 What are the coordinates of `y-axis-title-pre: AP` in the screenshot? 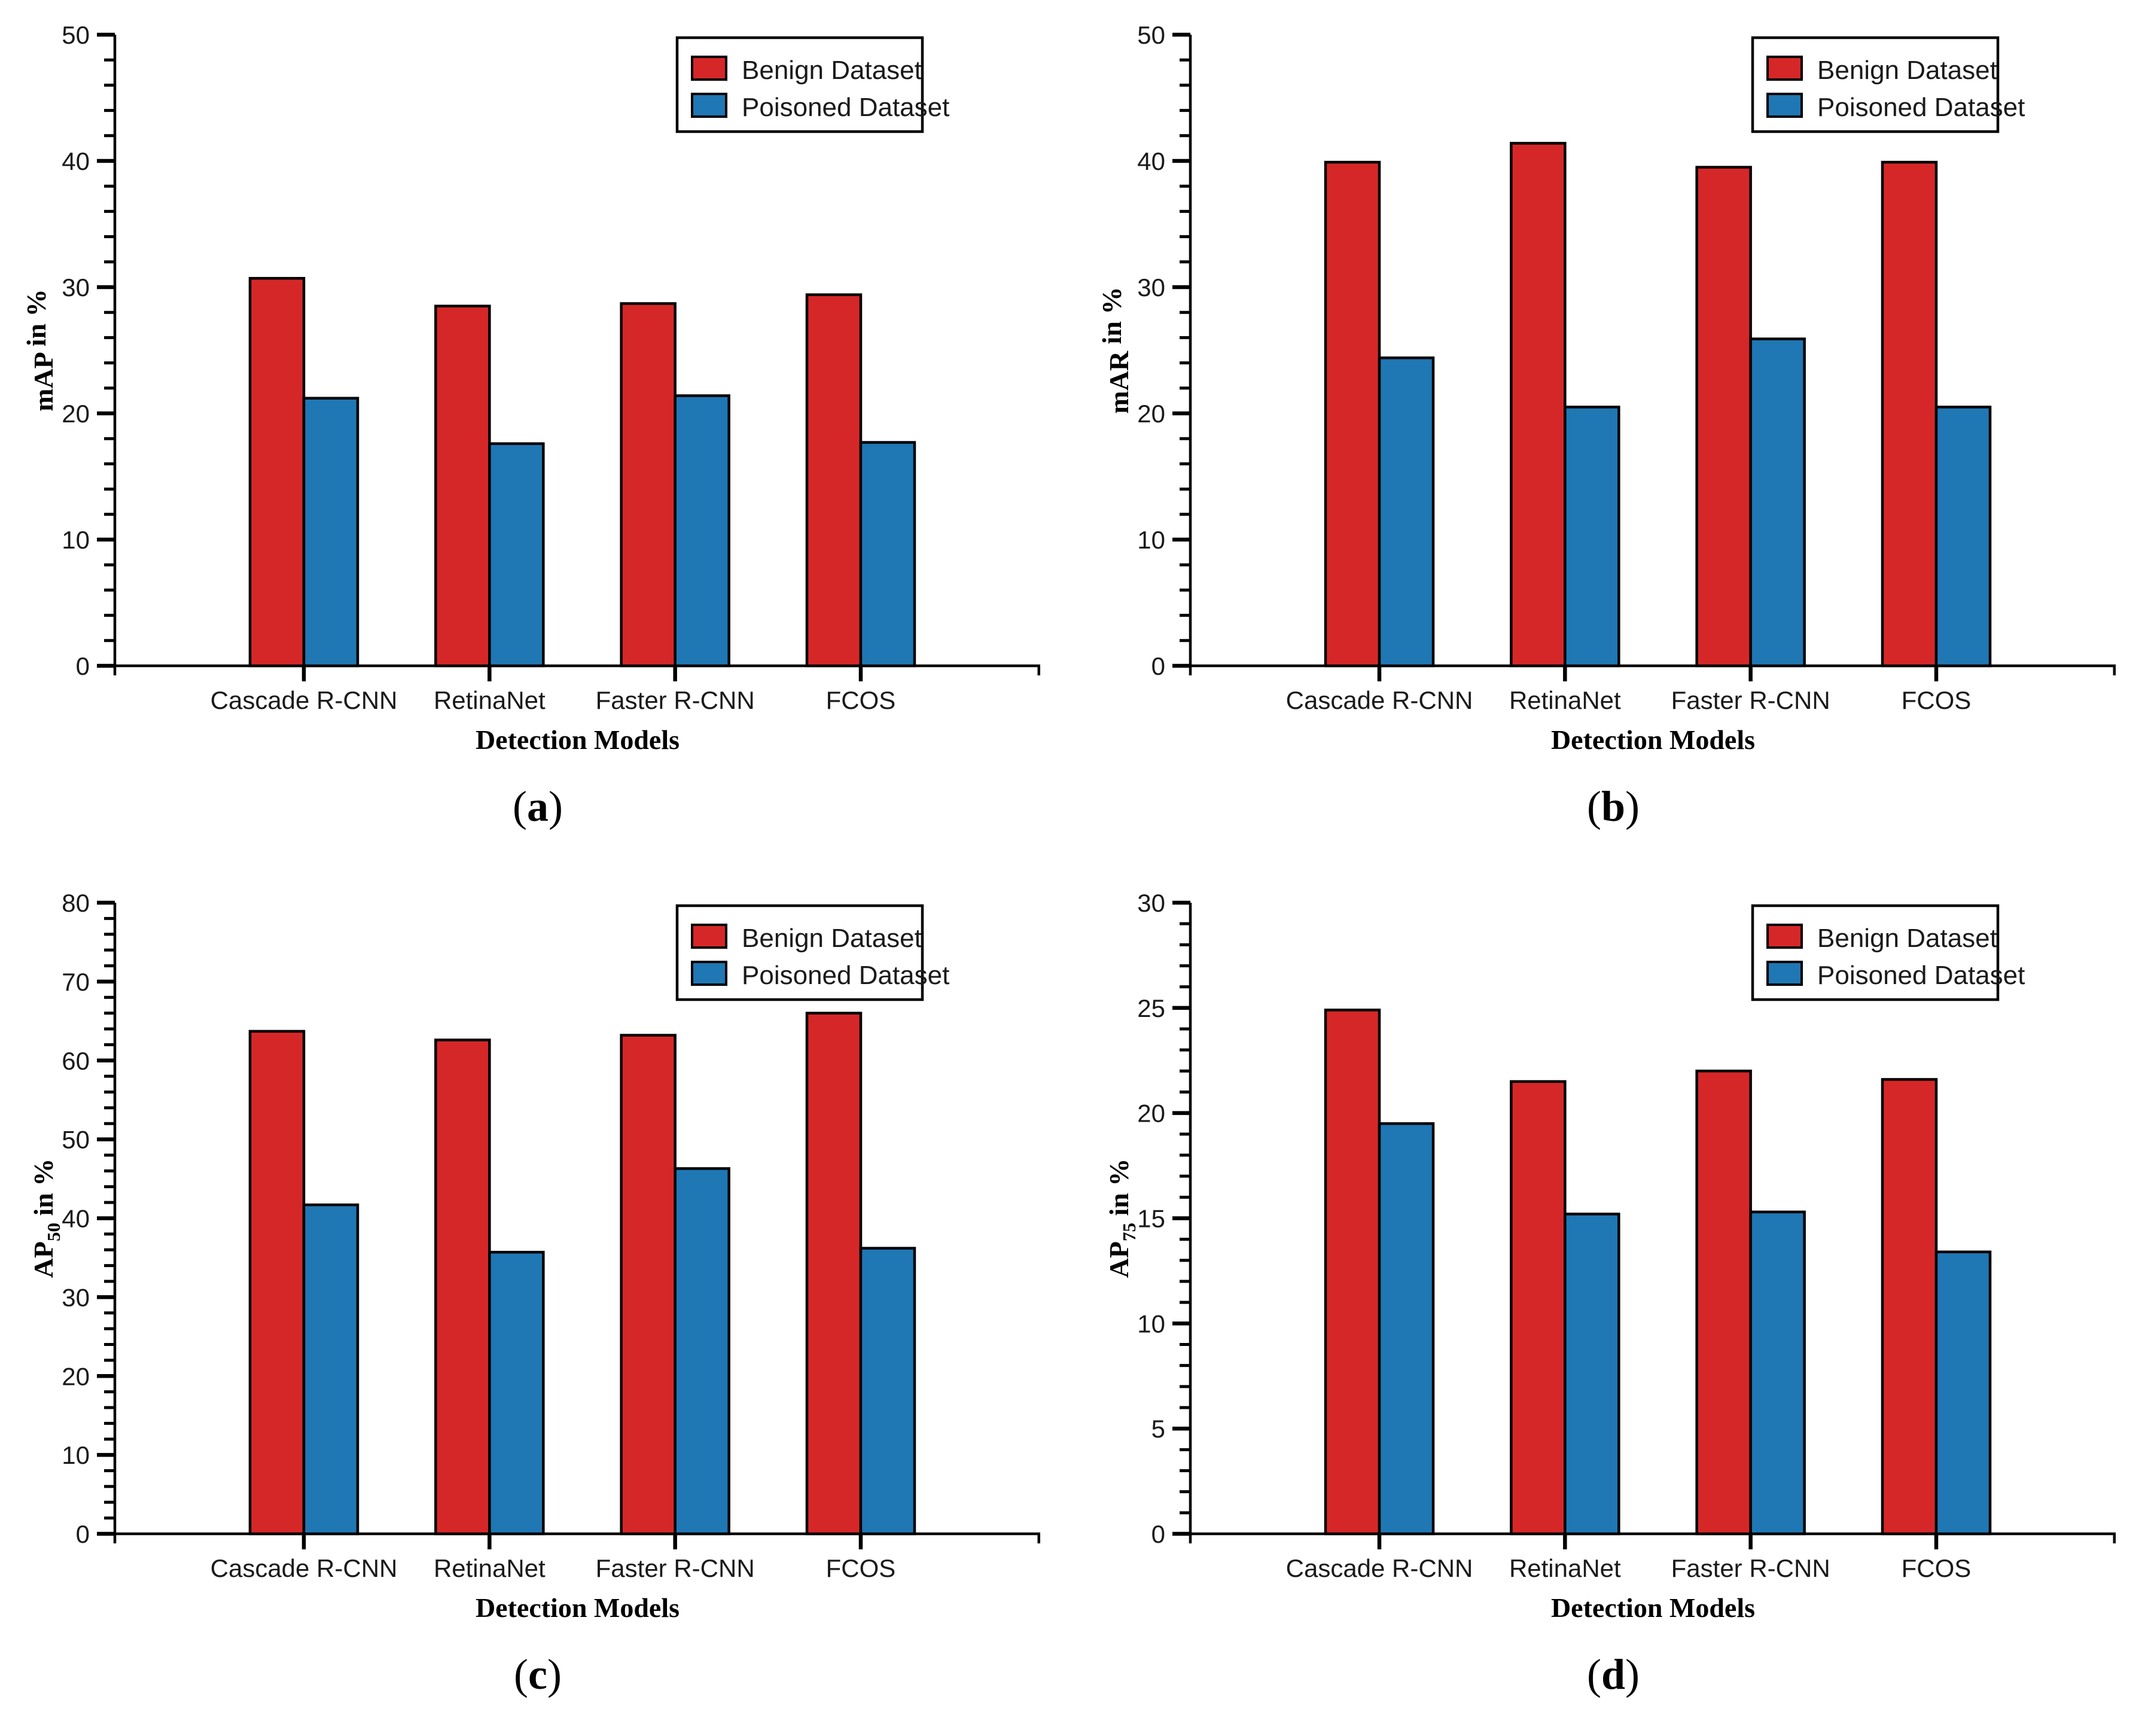 It's located at (1119, 1260).